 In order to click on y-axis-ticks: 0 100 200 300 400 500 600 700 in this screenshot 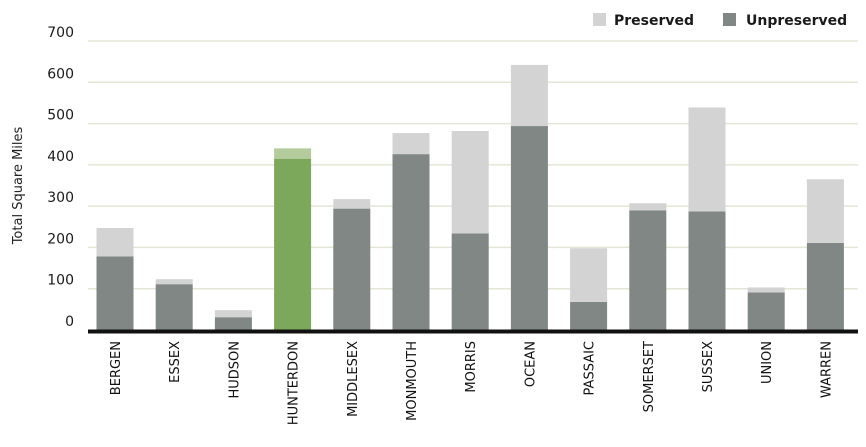, I will do `click(60, 177)`.